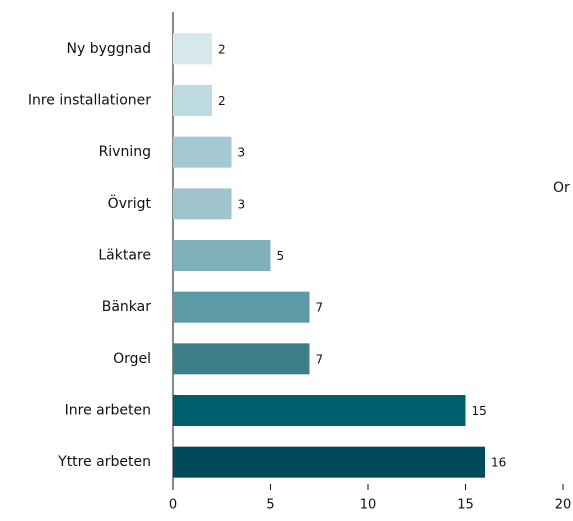  I want to click on x-tick-label: 10, so click(368, 505).